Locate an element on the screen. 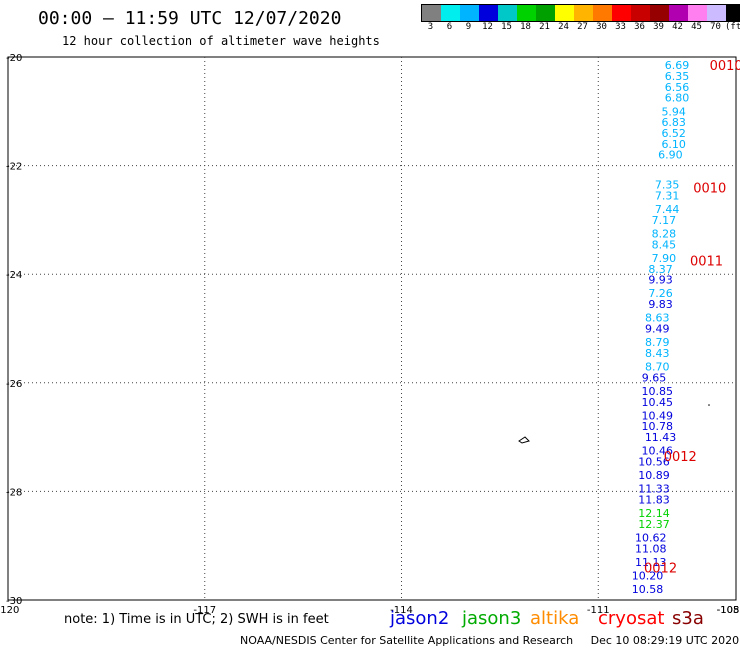  wave-height-label: 10.20 is located at coordinates (648, 576).